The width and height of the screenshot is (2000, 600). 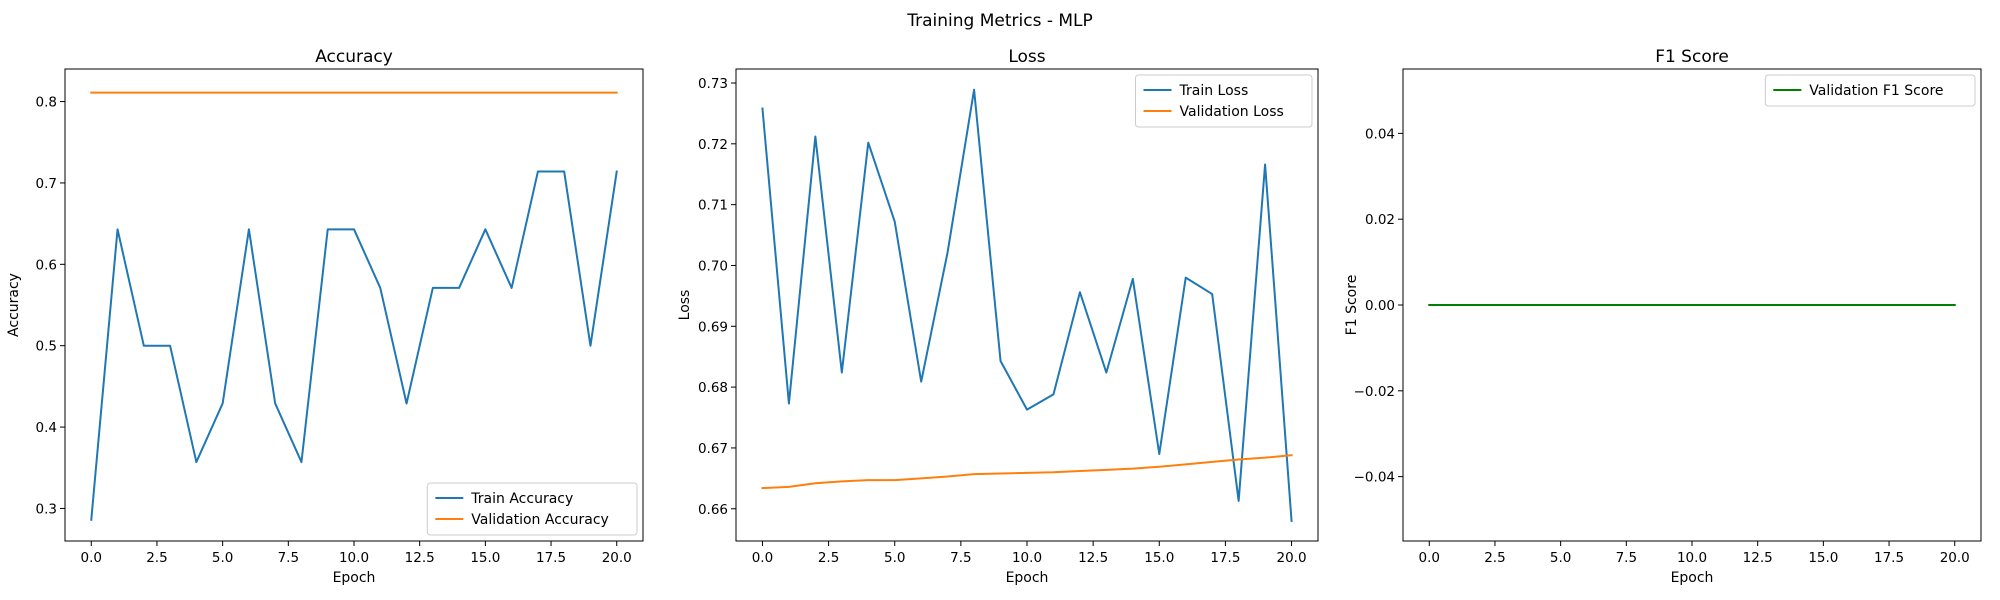 What do you see at coordinates (713, 206) in the screenshot?
I see `y-tick-label: 0.71` at bounding box center [713, 206].